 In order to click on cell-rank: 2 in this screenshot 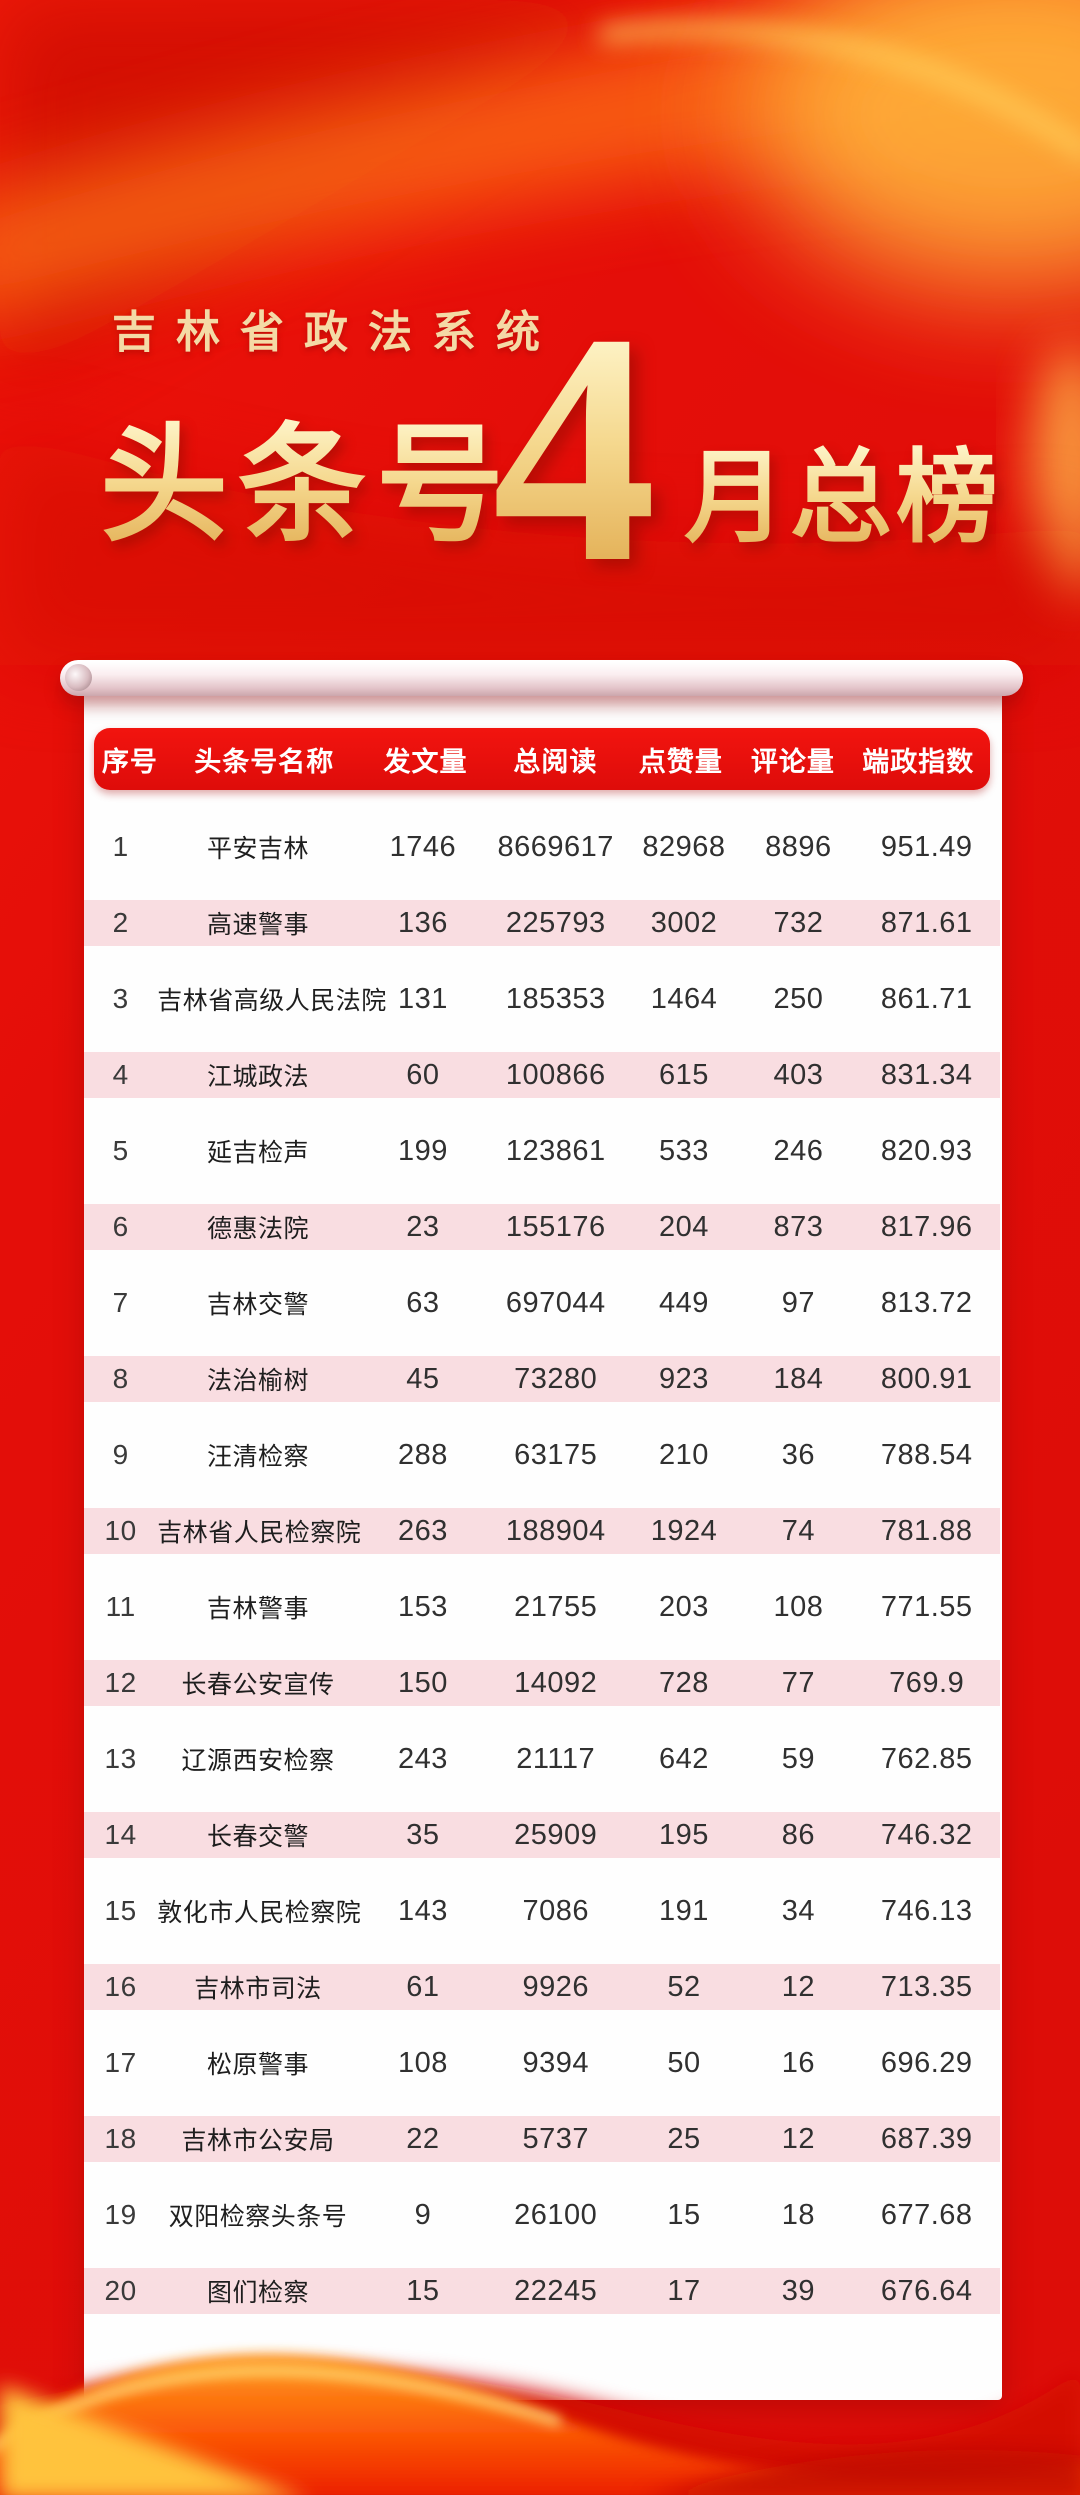, I will do `click(120, 922)`.